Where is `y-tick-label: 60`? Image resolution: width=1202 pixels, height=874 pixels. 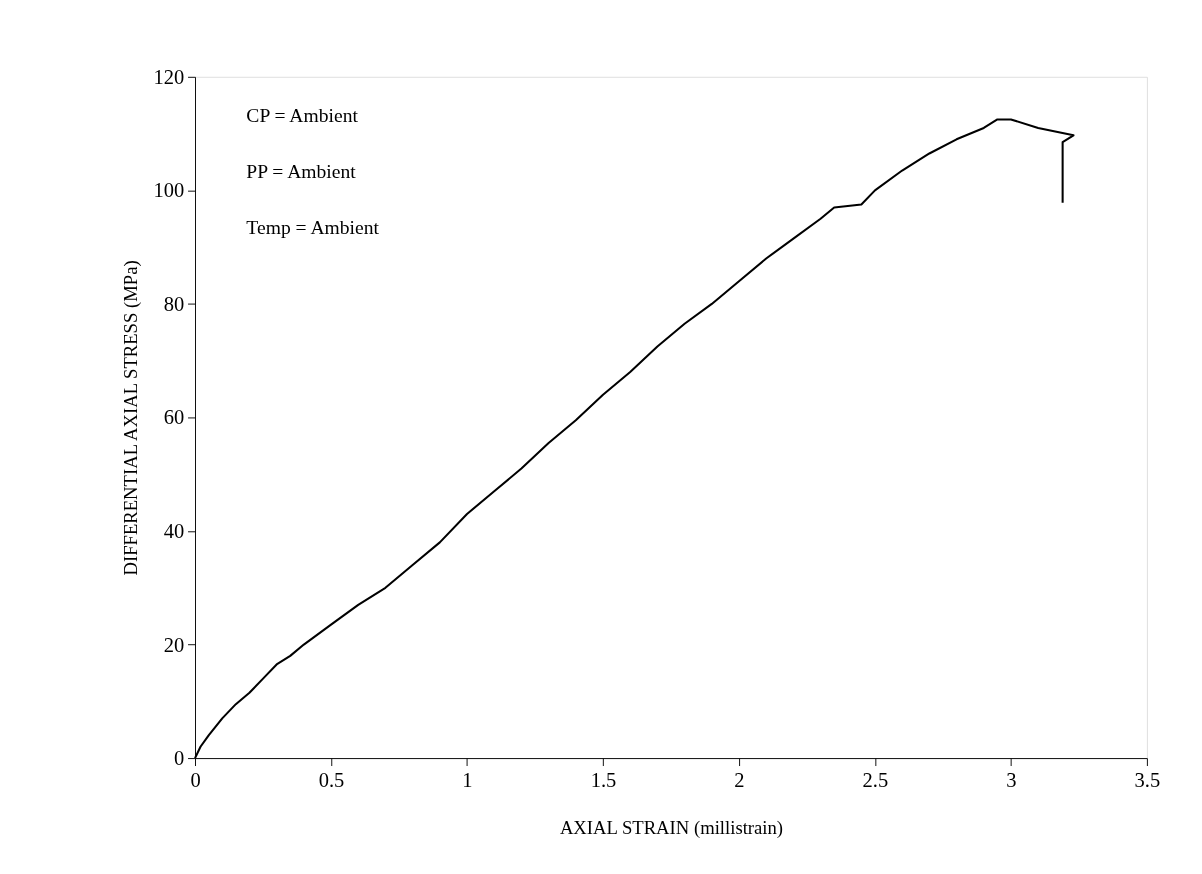
y-tick-label: 60 is located at coordinates (174, 417).